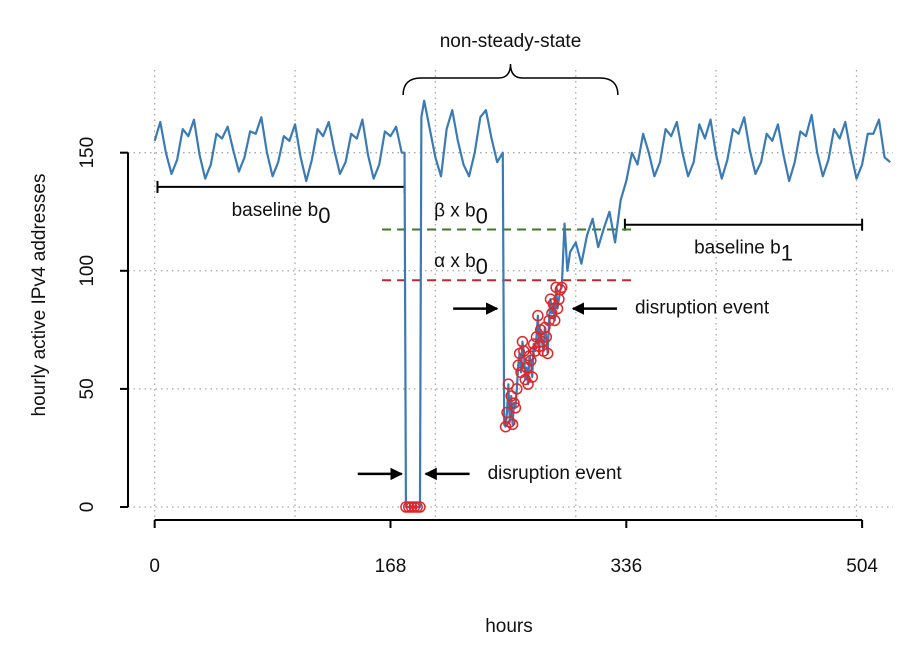 Image resolution: width=909 pixels, height=653 pixels. Describe the element at coordinates (511, 41) in the screenshot. I see `annotation-label: non-steady-state` at that location.